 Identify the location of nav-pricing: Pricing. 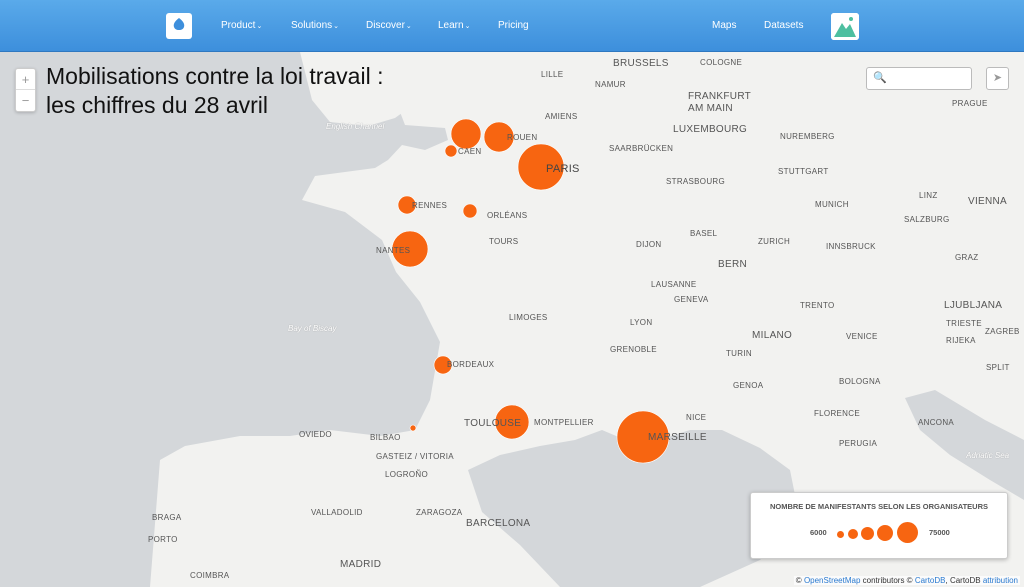
(513, 25).